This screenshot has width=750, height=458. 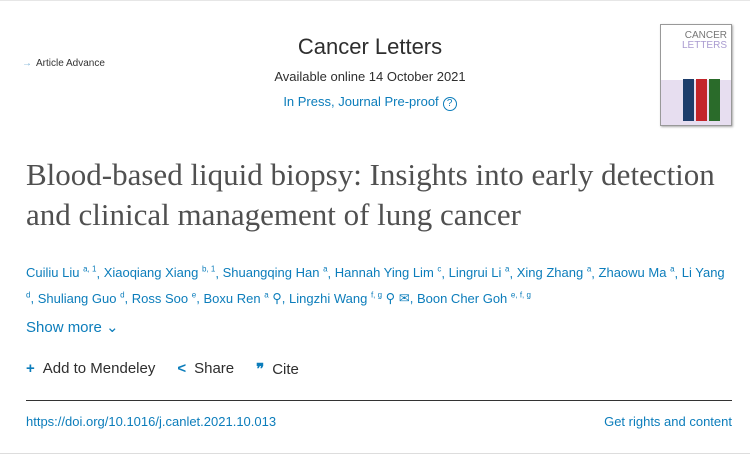 What do you see at coordinates (30, 368) in the screenshot?
I see `plus-icon: +` at bounding box center [30, 368].